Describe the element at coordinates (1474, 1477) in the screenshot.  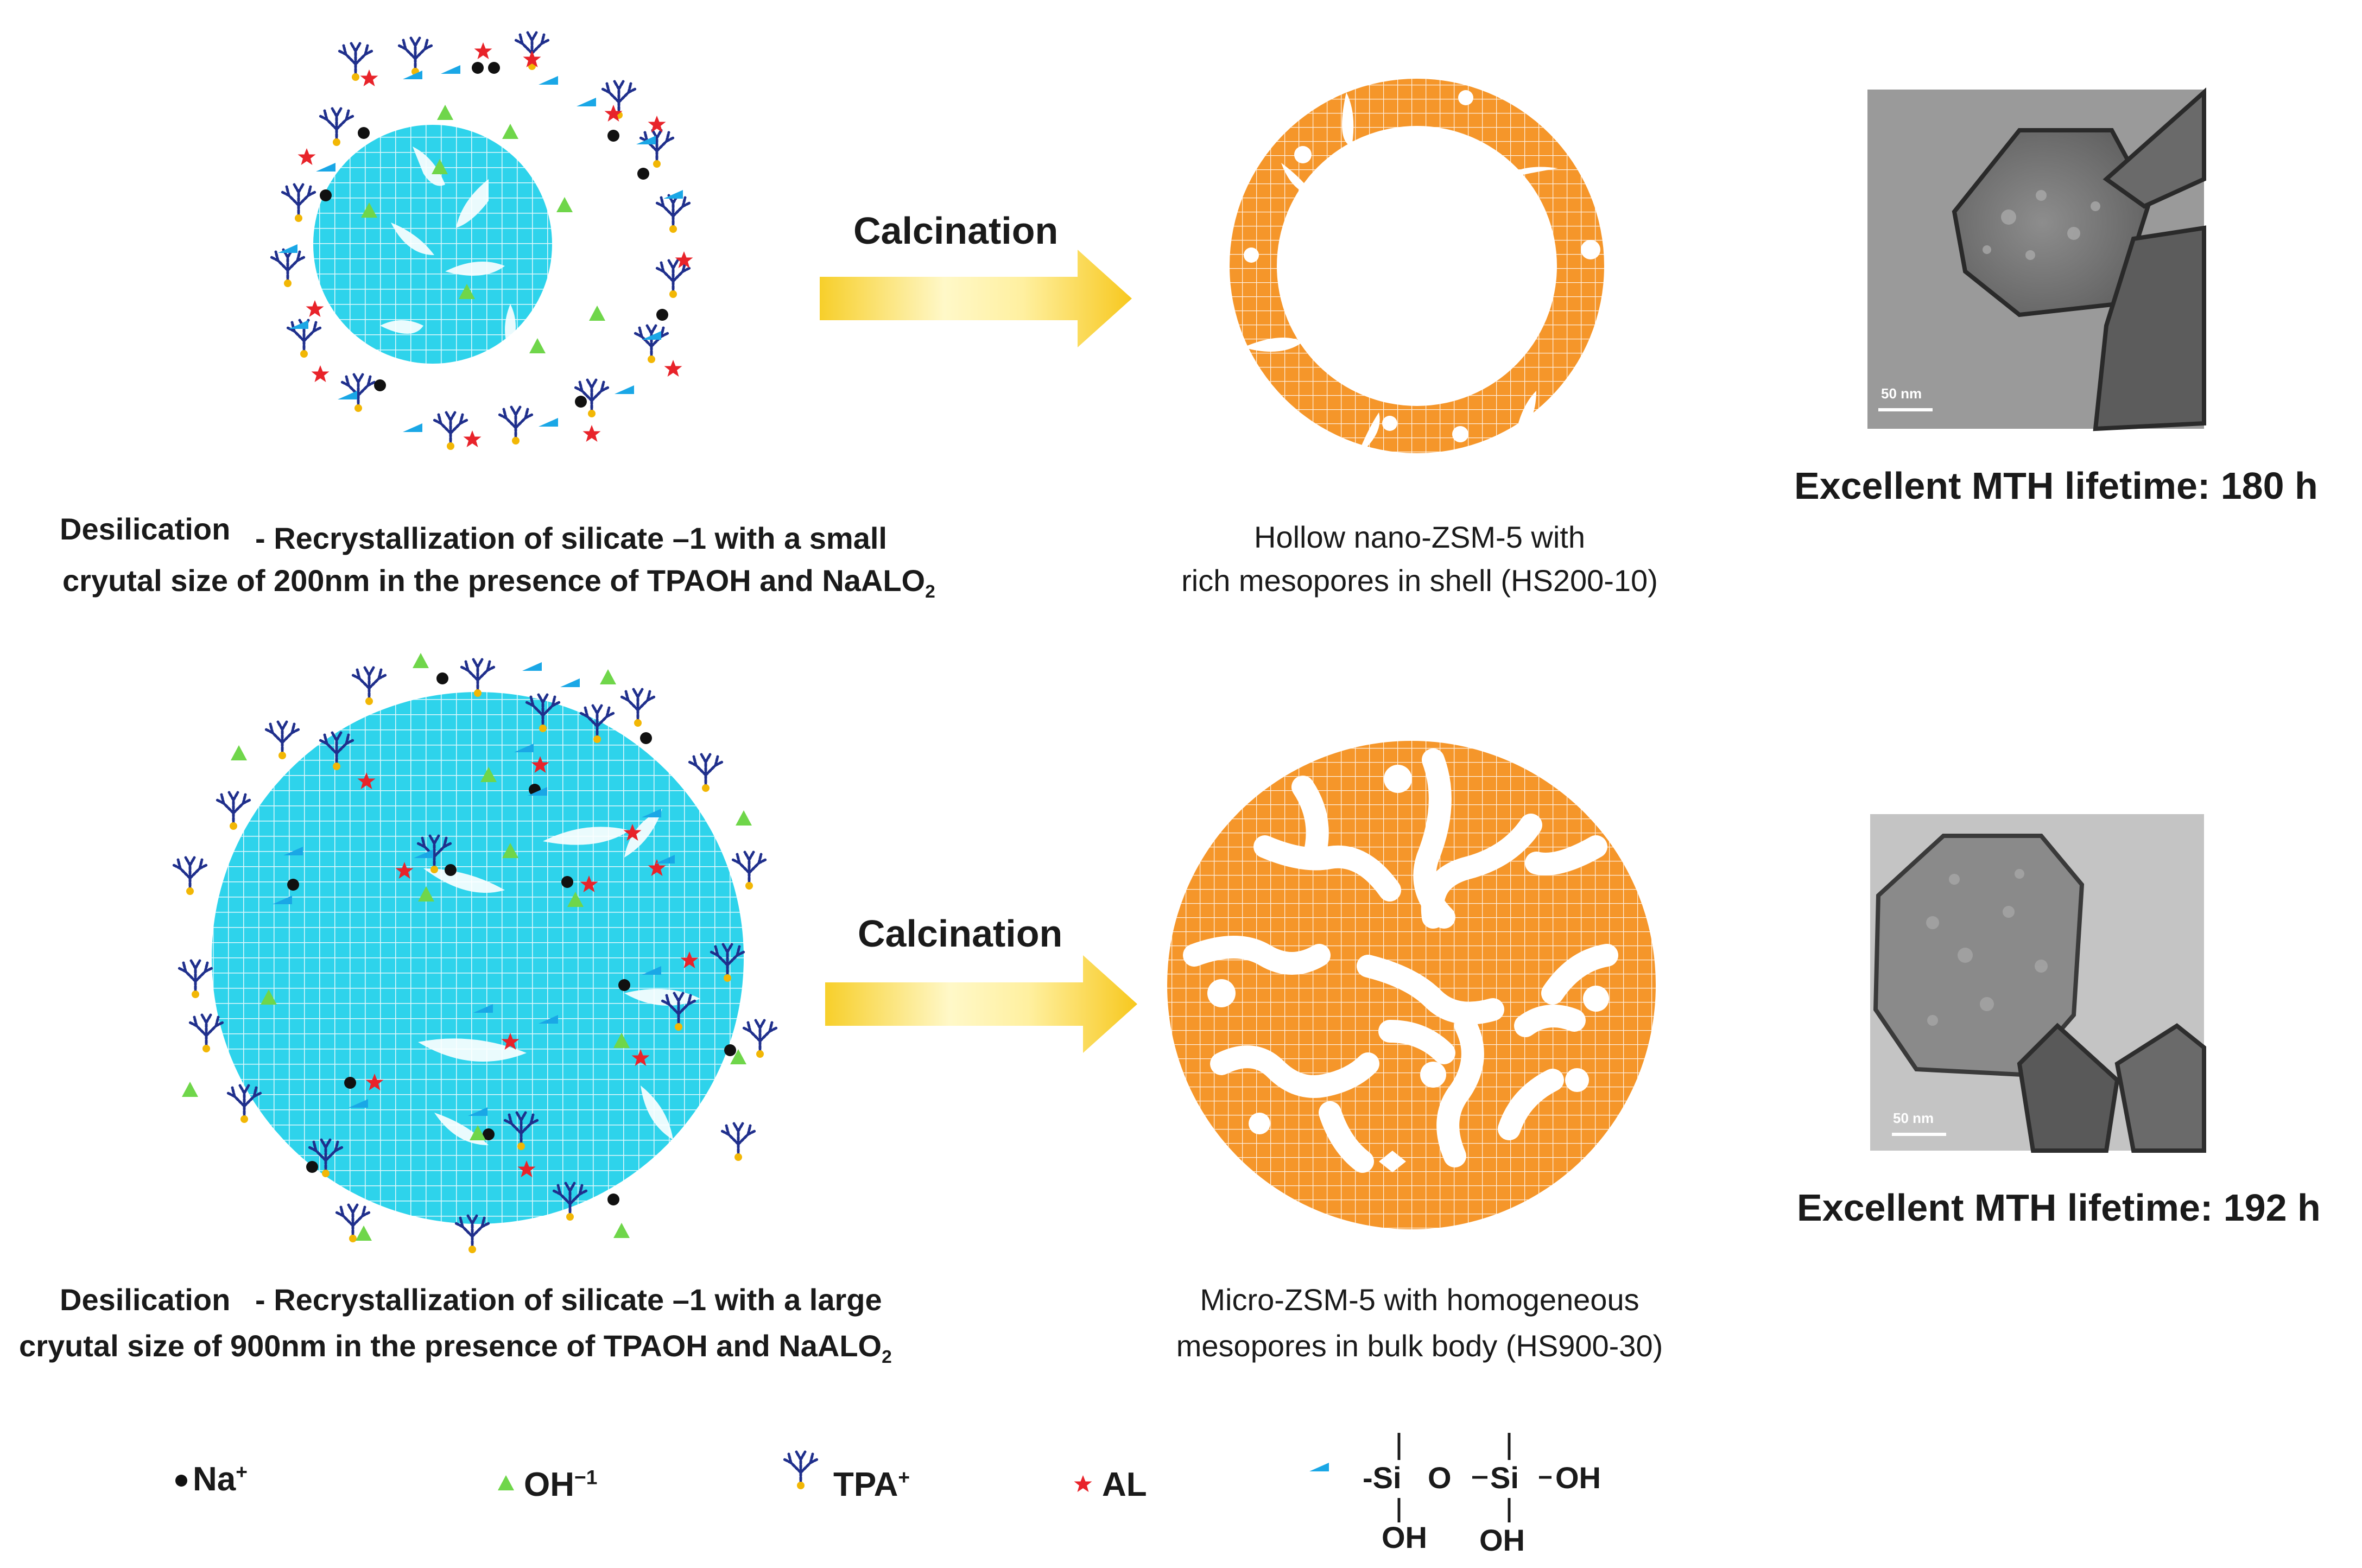
I see `legend-si-bonds` at that location.